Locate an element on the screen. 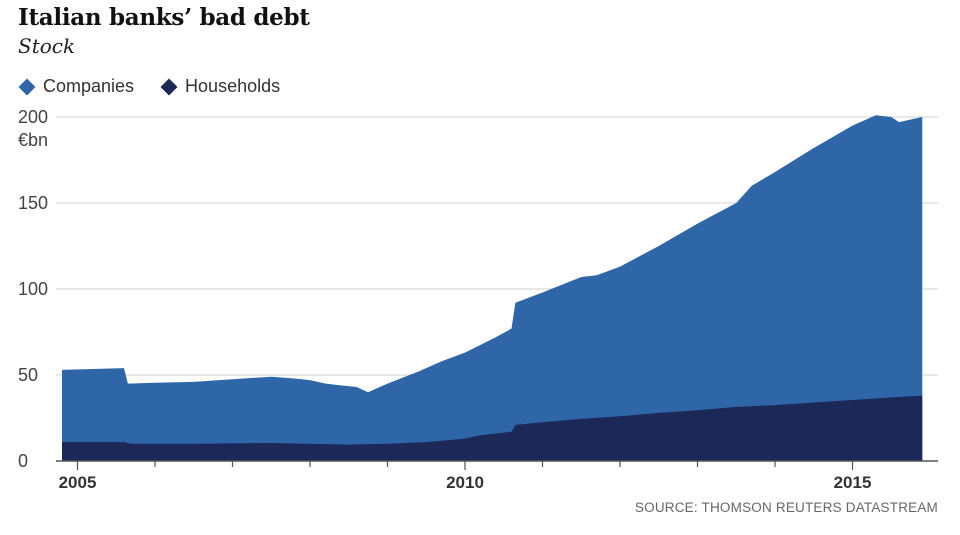 Image resolution: width=960 pixels, height=535 pixels. y-tick-label: 50 is located at coordinates (28, 375).